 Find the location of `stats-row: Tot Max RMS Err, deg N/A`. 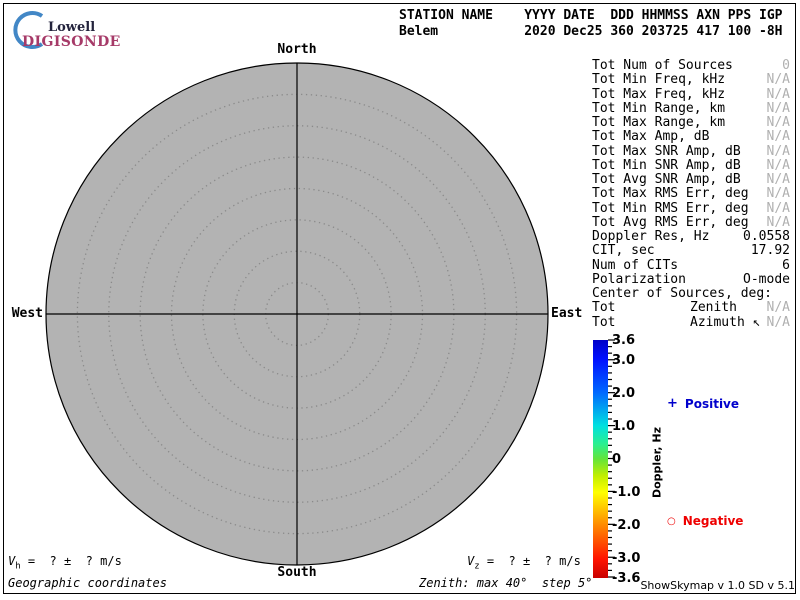

stats-row: Tot Max RMS Err, deg N/A is located at coordinates (692, 194).